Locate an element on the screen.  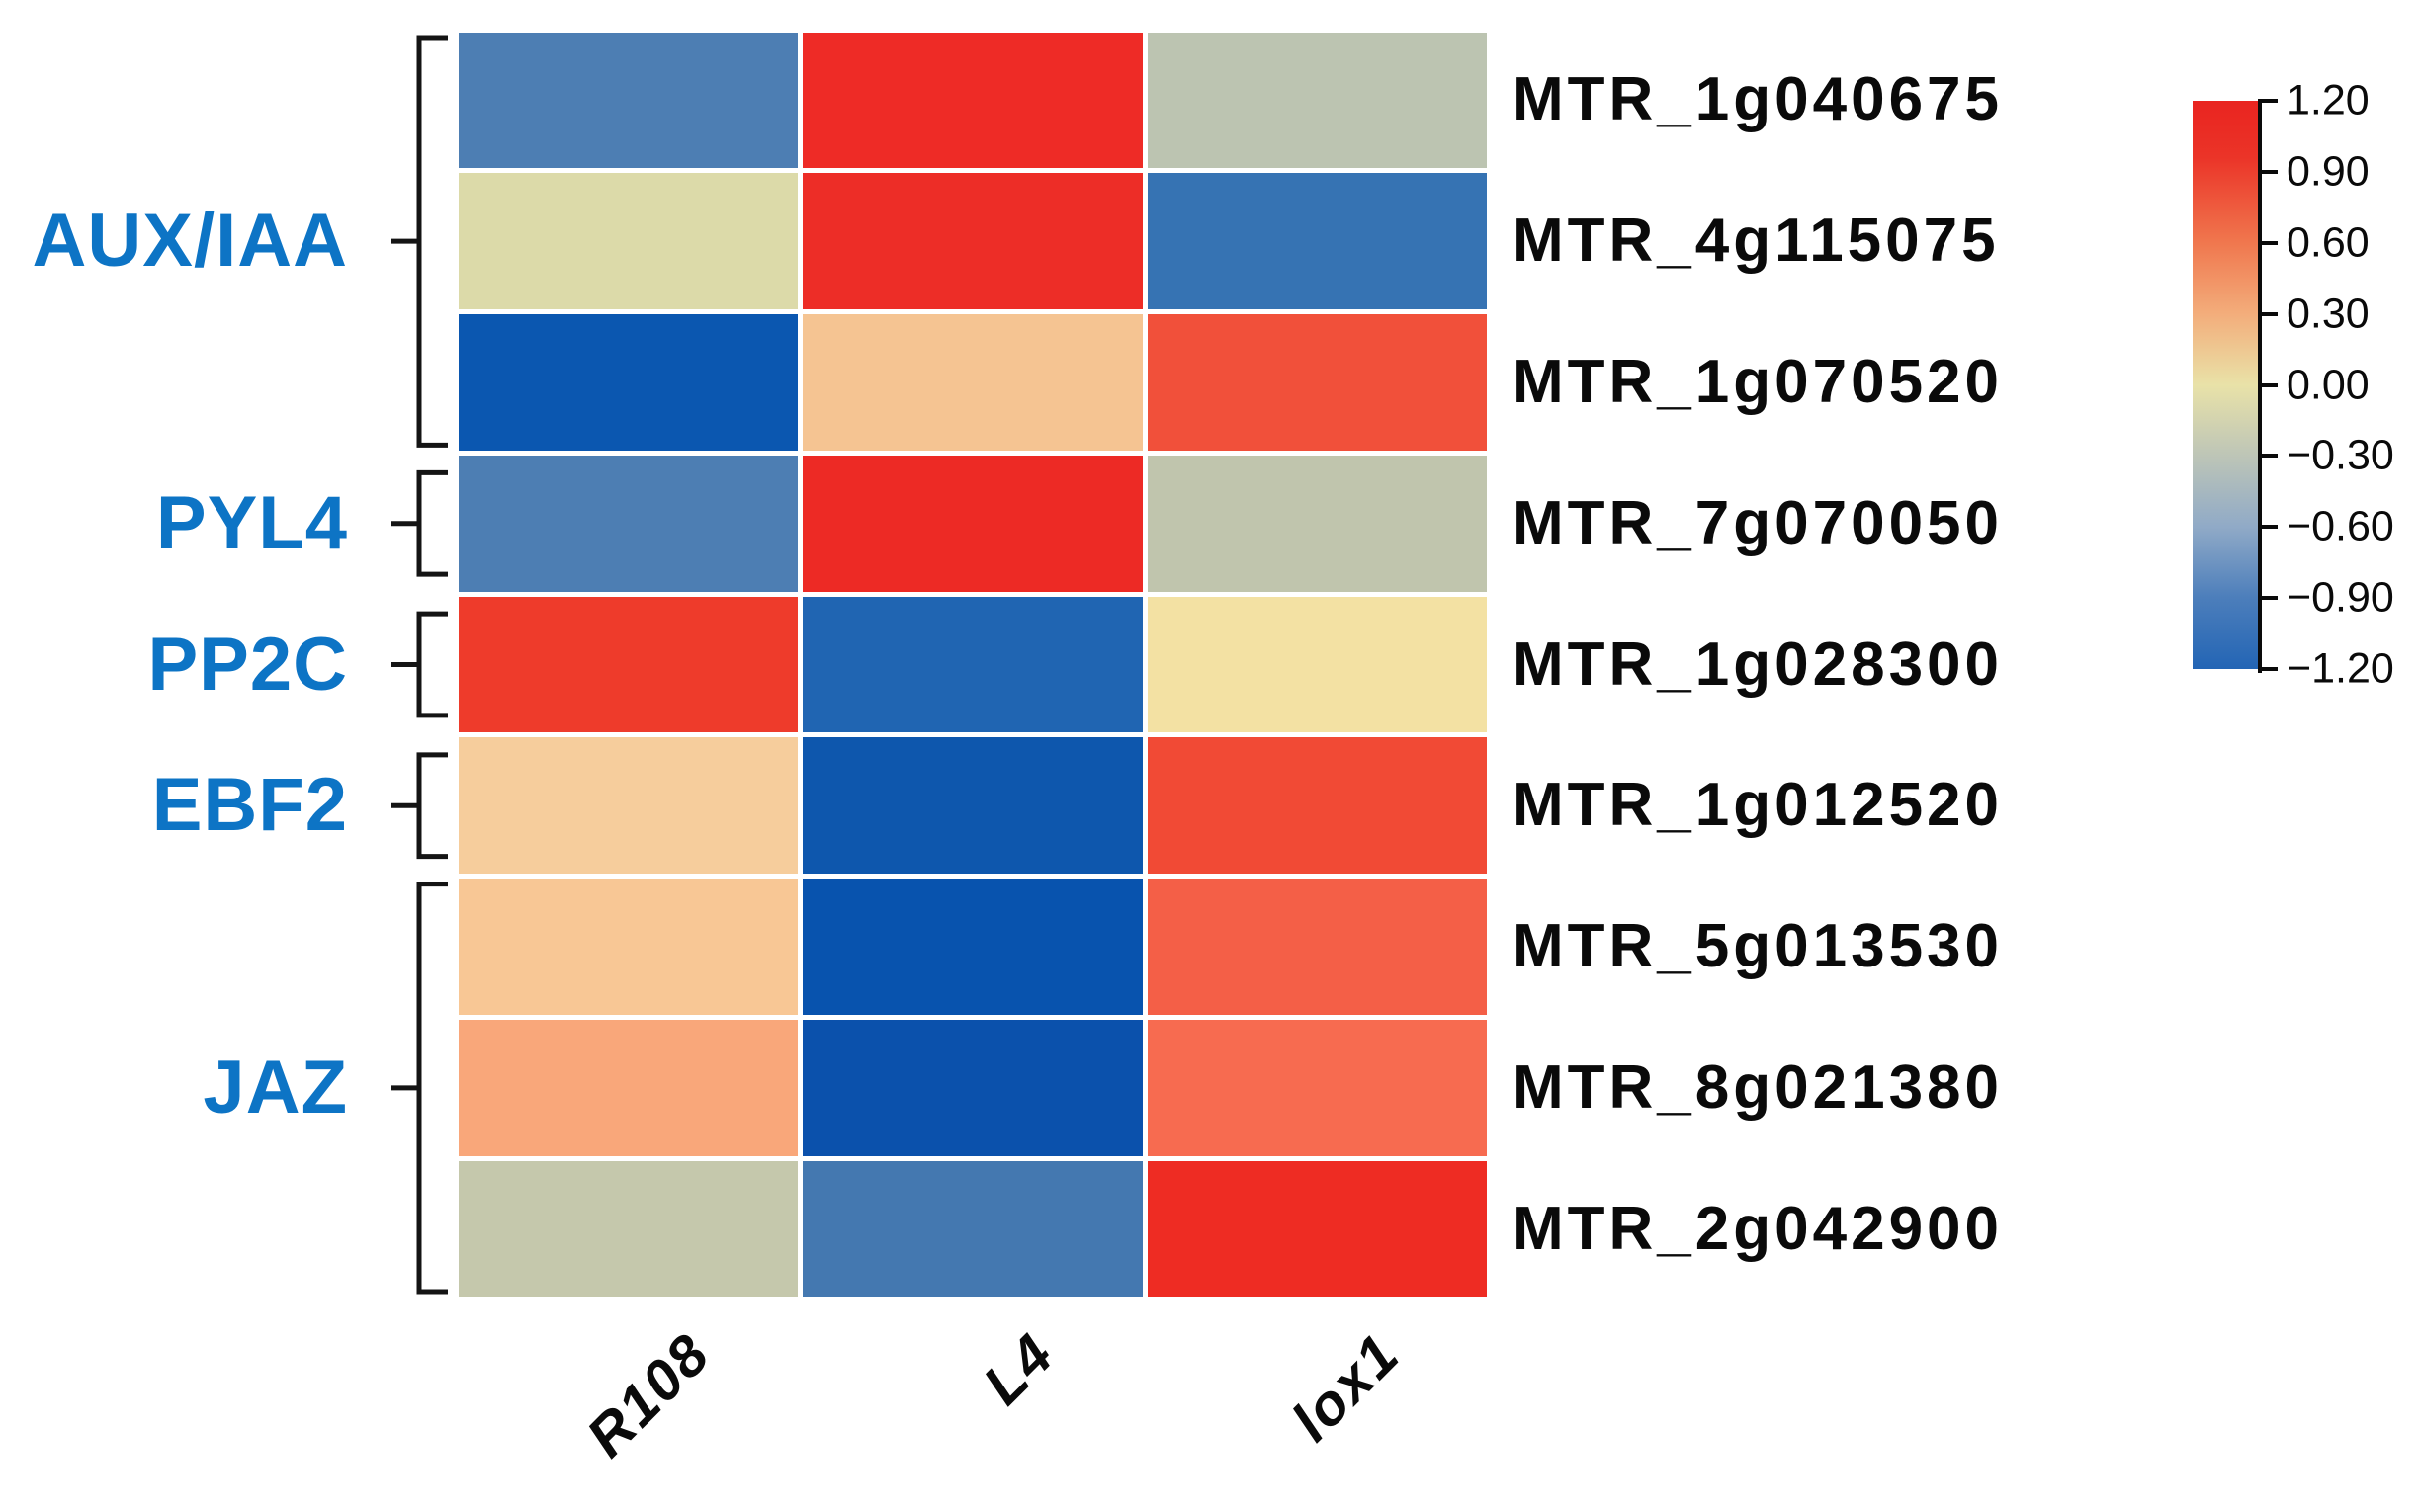
heatmap-cell-MTR_4g115075-R108 is located at coordinates (628, 241).